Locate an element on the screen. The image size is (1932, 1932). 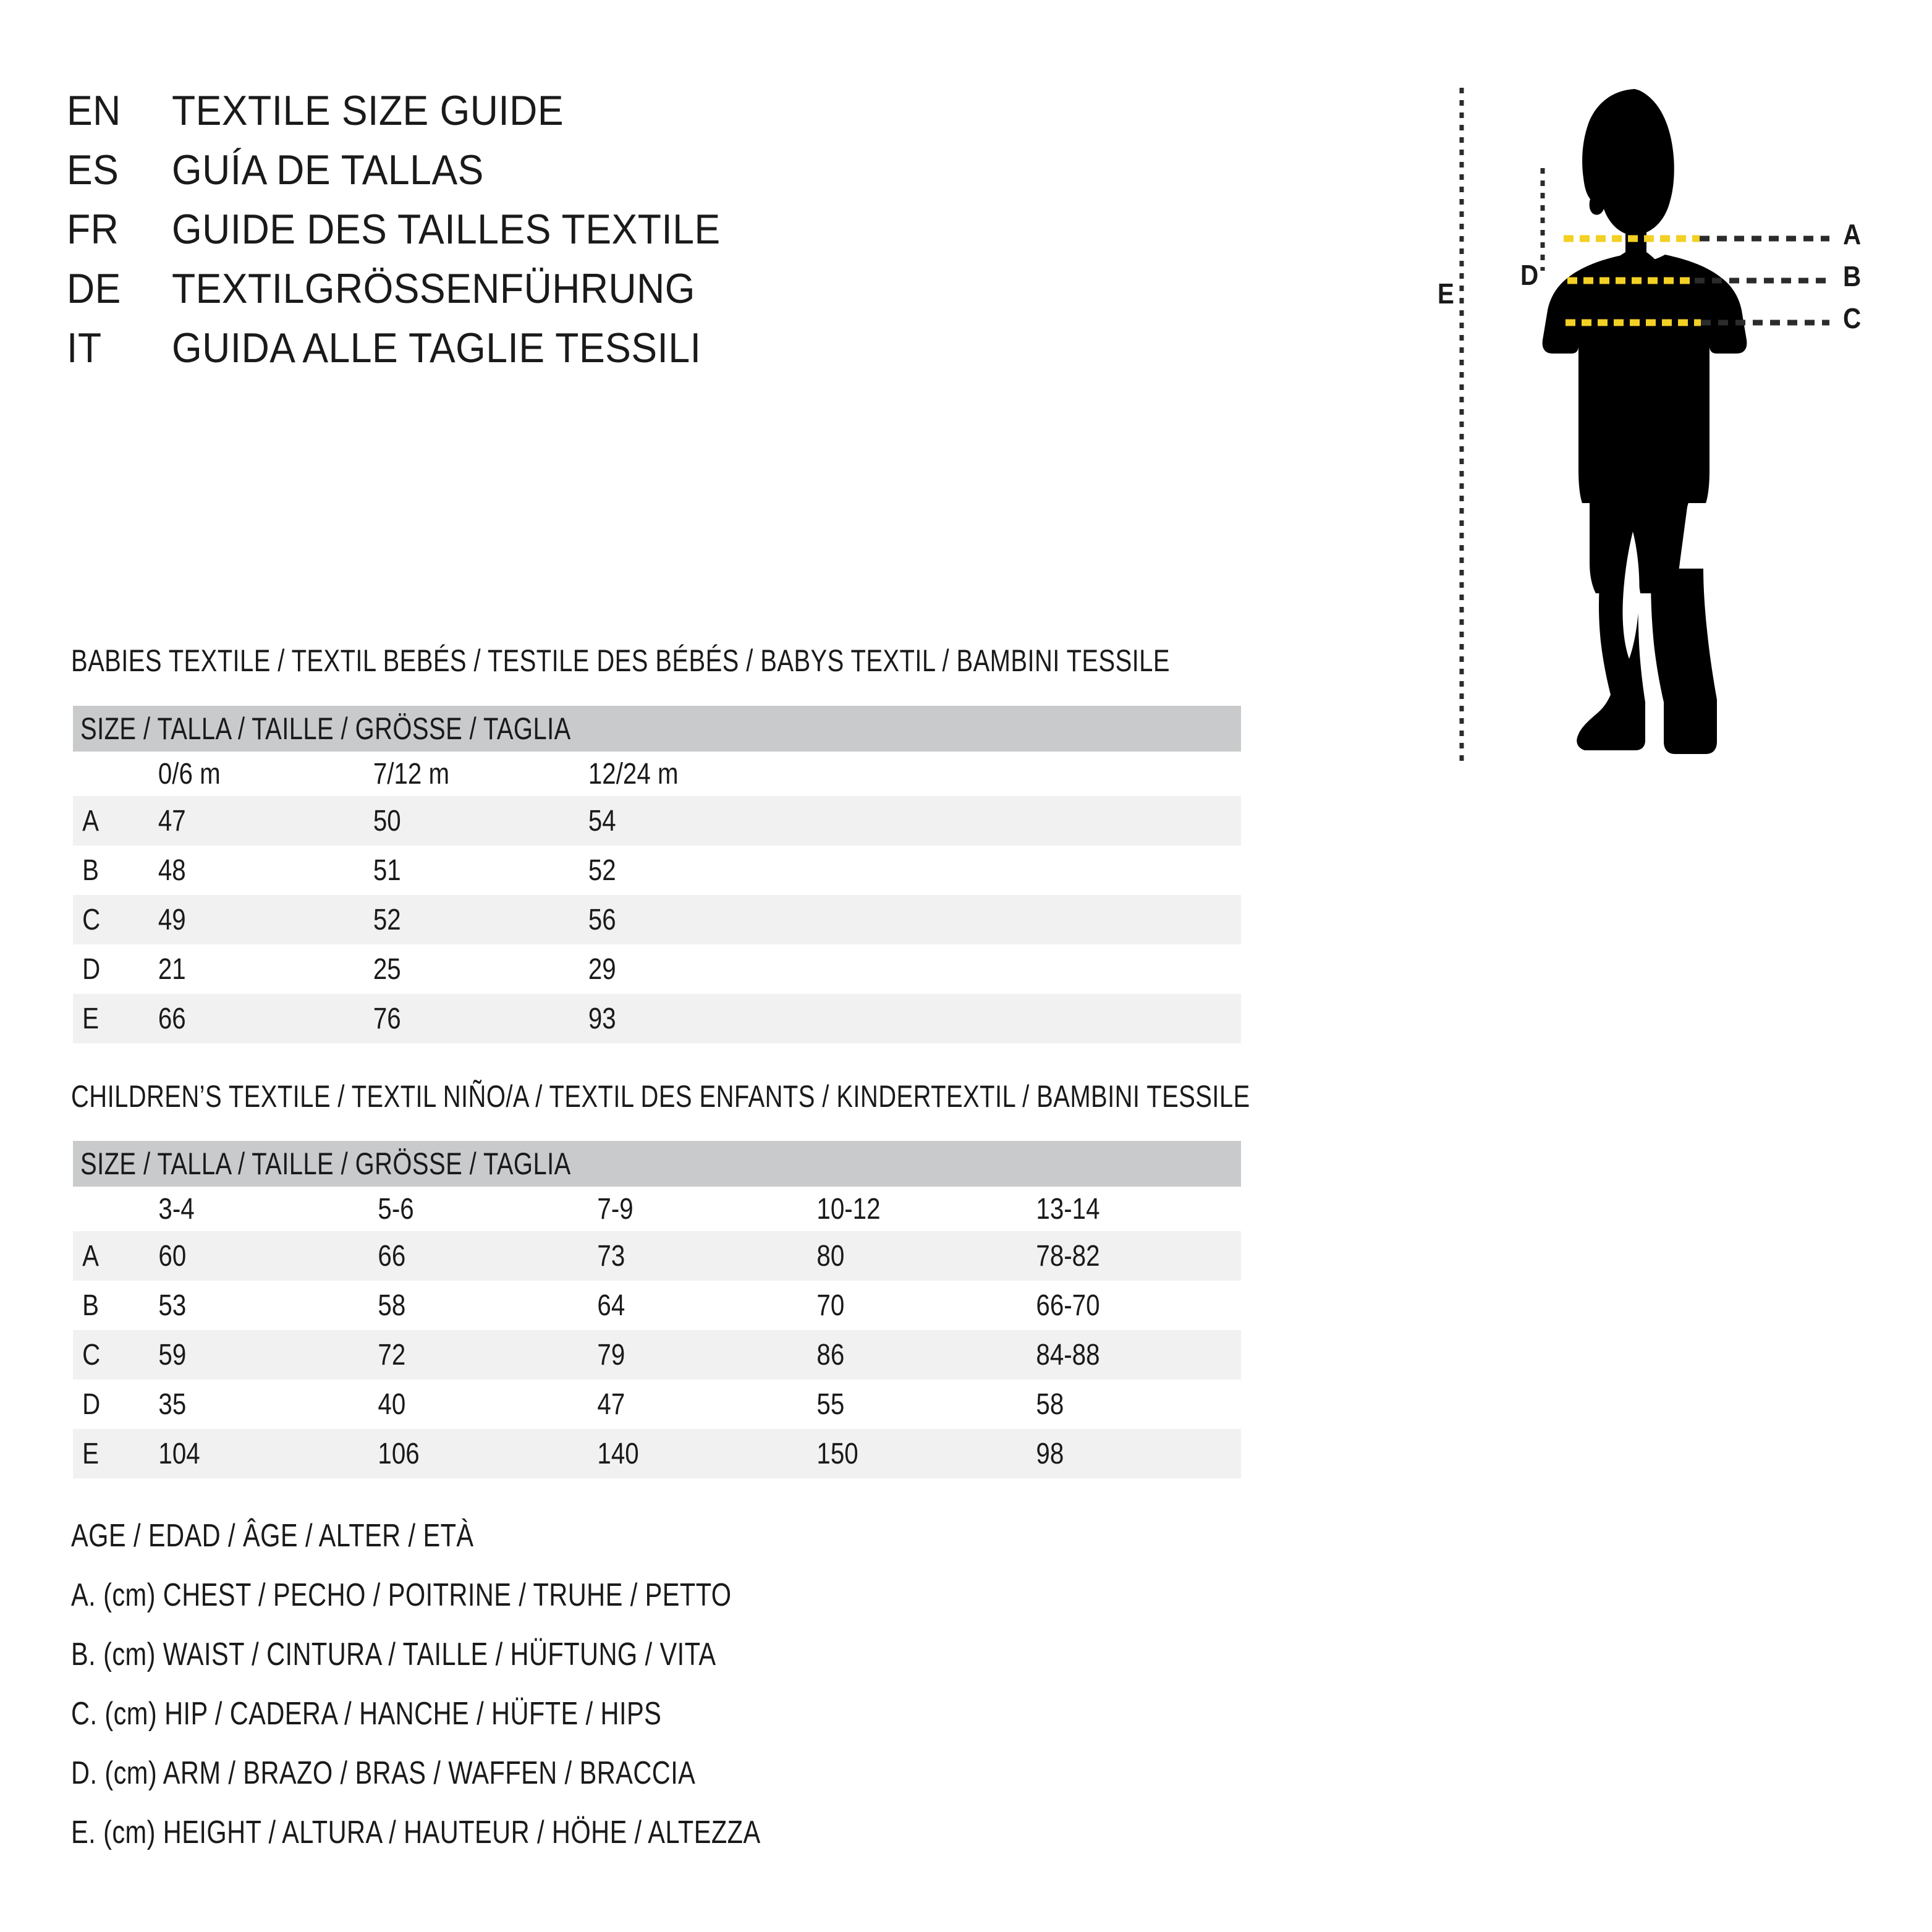
dimension-label-d: D is located at coordinates (1529, 275).